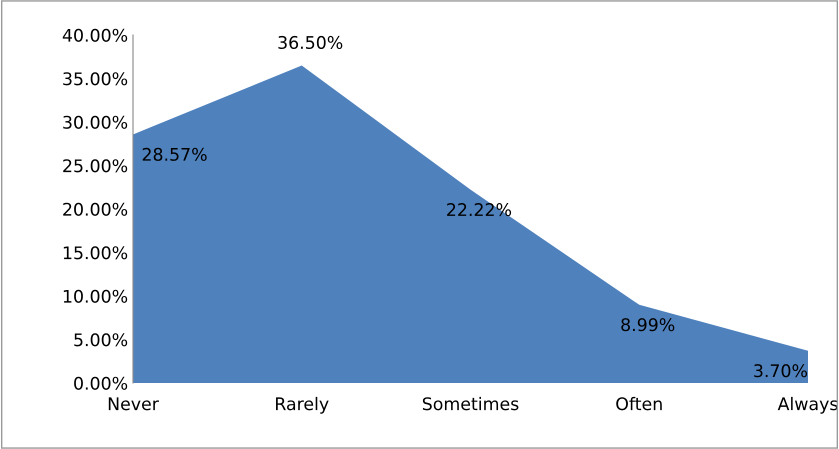  What do you see at coordinates (96, 296) in the screenshot?
I see `y-tick-label: 10.00%` at bounding box center [96, 296].